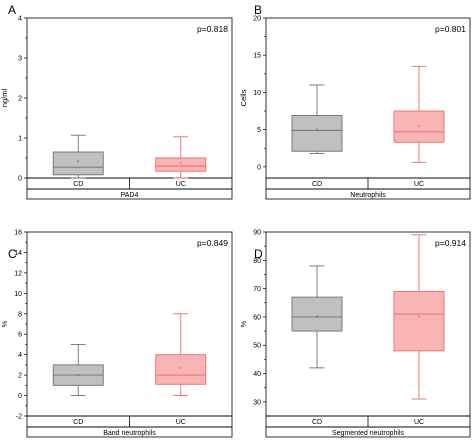 The width and height of the screenshot is (474, 446). I want to click on p-value-annotation: p=0.818, so click(212, 29).